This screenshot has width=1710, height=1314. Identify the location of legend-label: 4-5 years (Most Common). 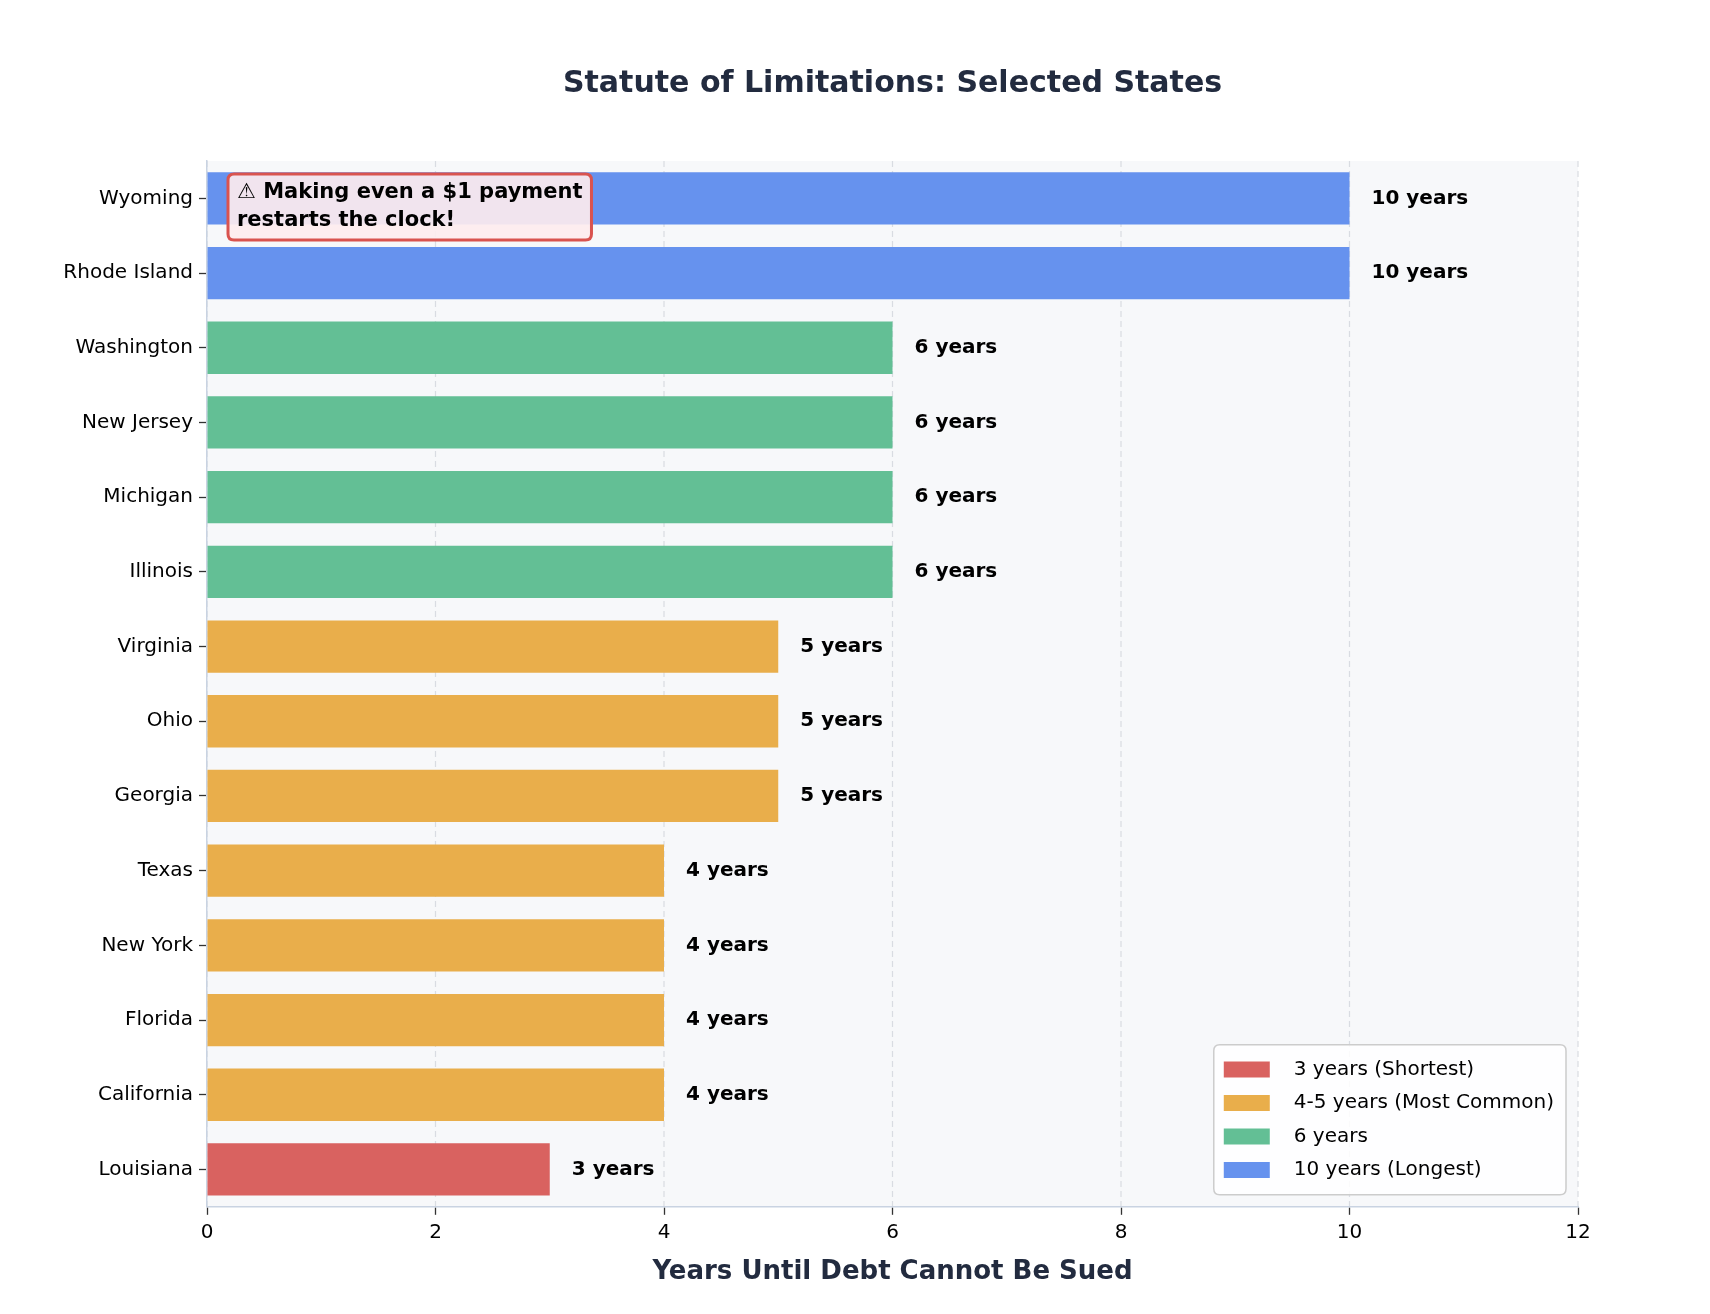
(1423, 1101).